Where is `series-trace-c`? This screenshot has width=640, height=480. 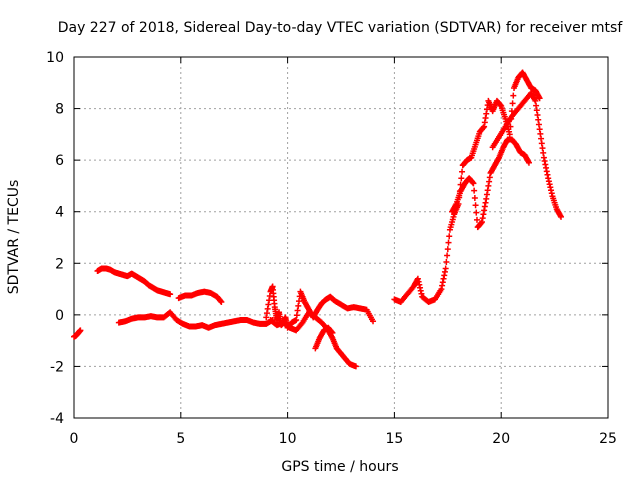 series-trace-c is located at coordinates (200, 296).